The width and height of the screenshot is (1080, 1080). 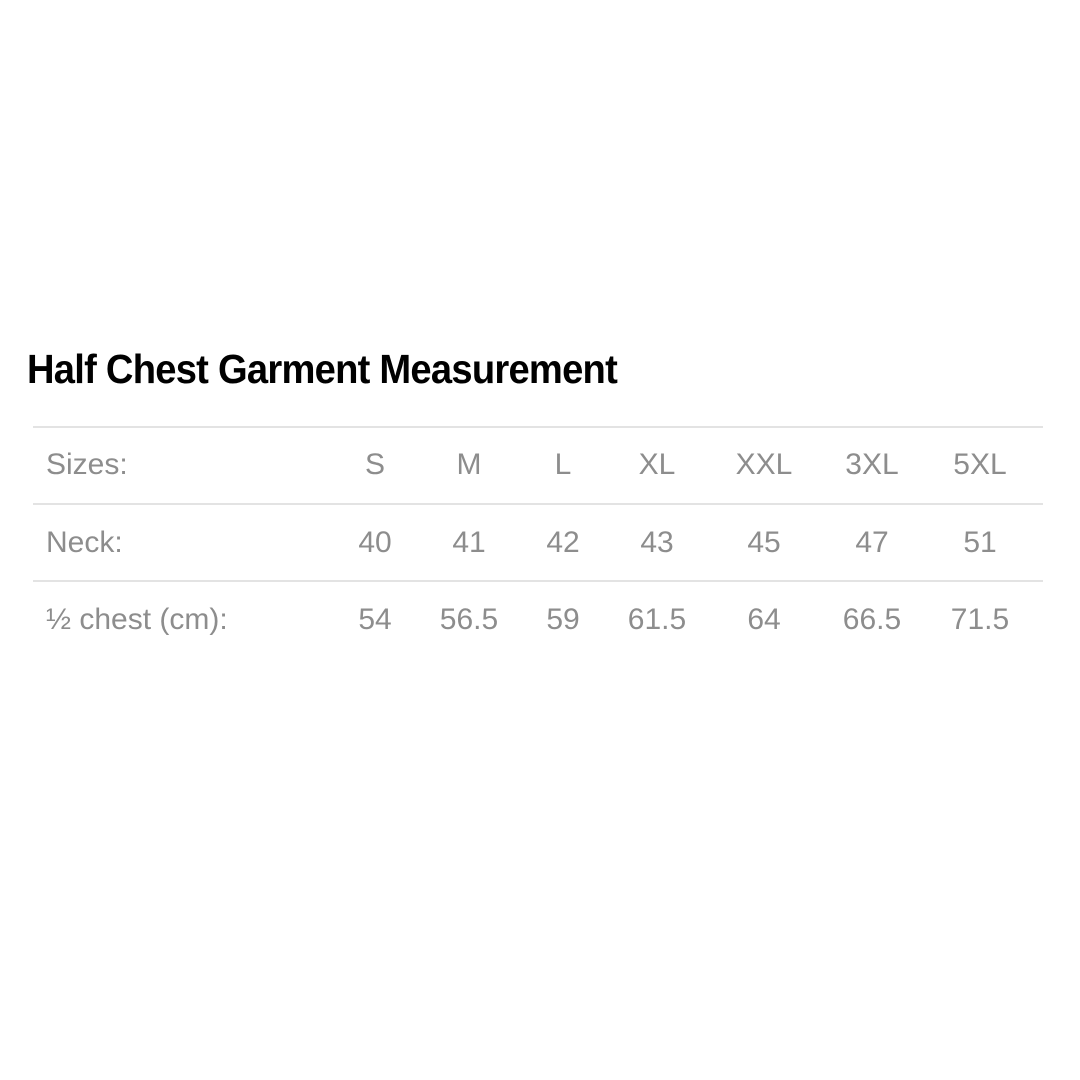 What do you see at coordinates (375, 542) in the screenshot?
I see `table-cell: 40` at bounding box center [375, 542].